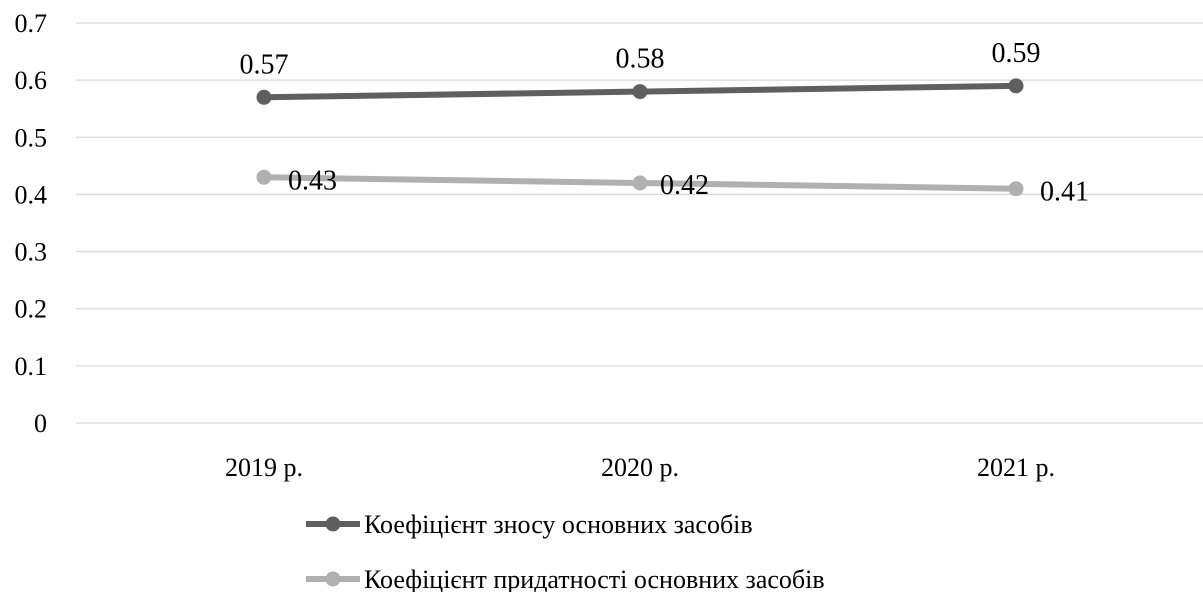 This screenshot has width=1203, height=592. I want to click on series-lines, so click(640, 137).